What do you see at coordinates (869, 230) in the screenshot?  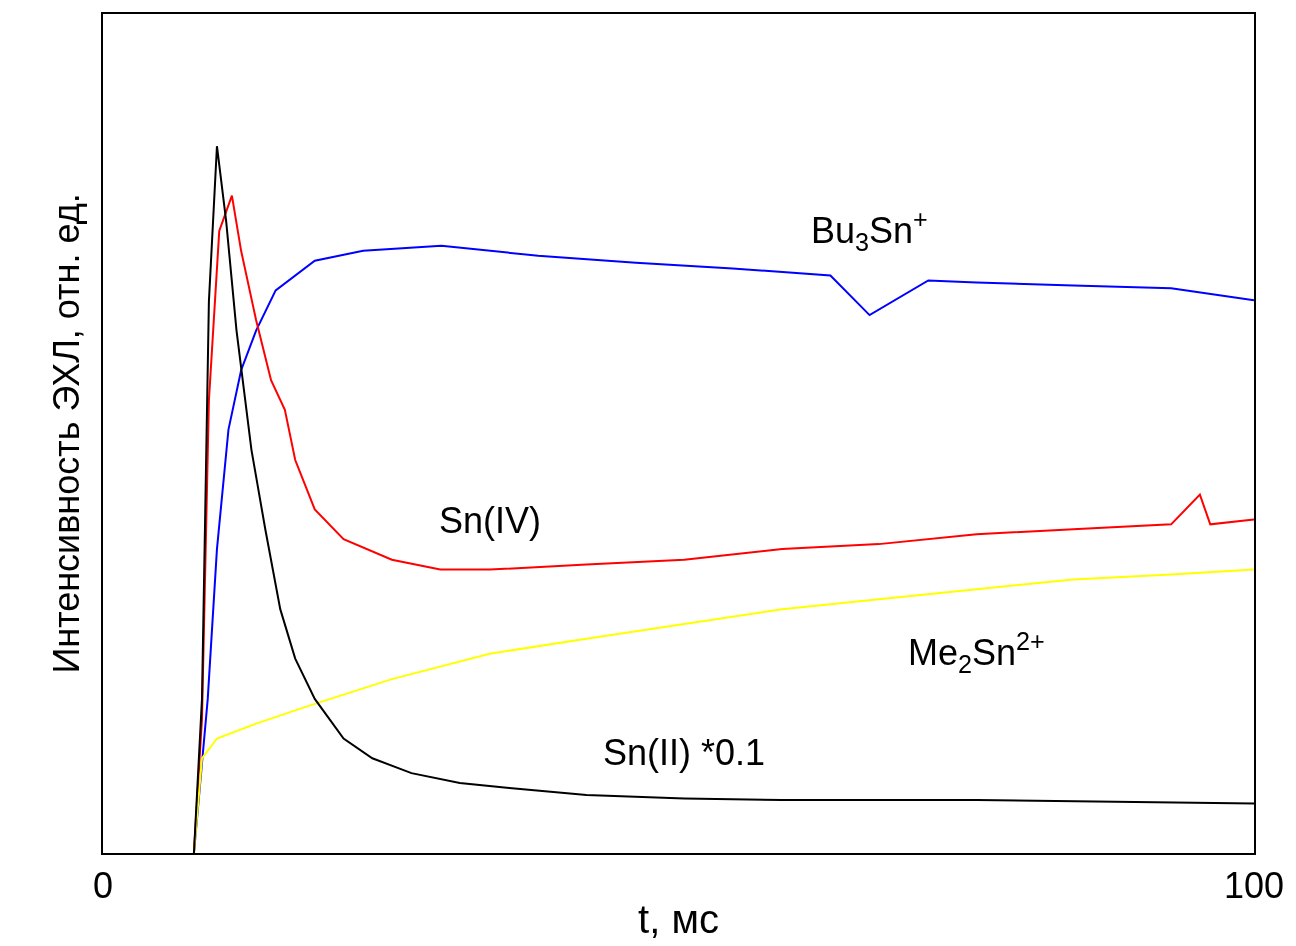 I see `series-label: Bu$_{3}$Sn$^{+}$` at bounding box center [869, 230].